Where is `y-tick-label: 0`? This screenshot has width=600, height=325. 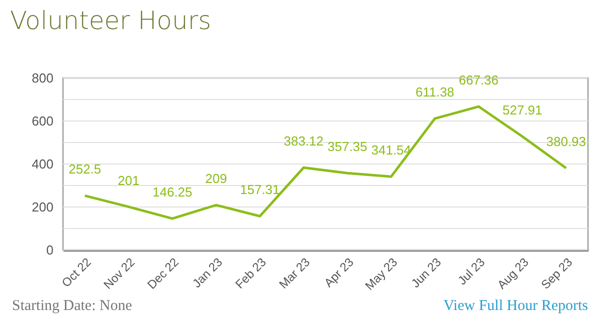
y-tick-label: 0 is located at coordinates (50, 250).